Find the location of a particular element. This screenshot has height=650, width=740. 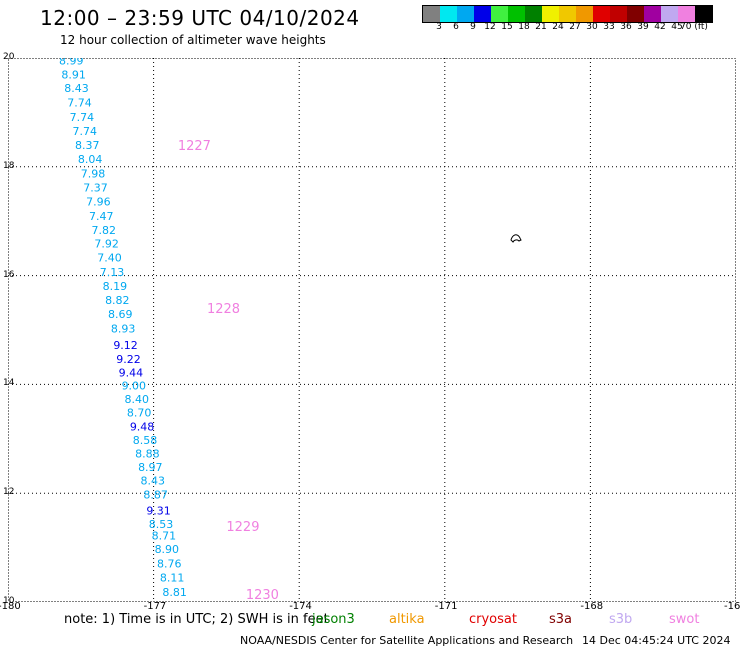

y-tick-label: 16 is located at coordinates (9, 274).